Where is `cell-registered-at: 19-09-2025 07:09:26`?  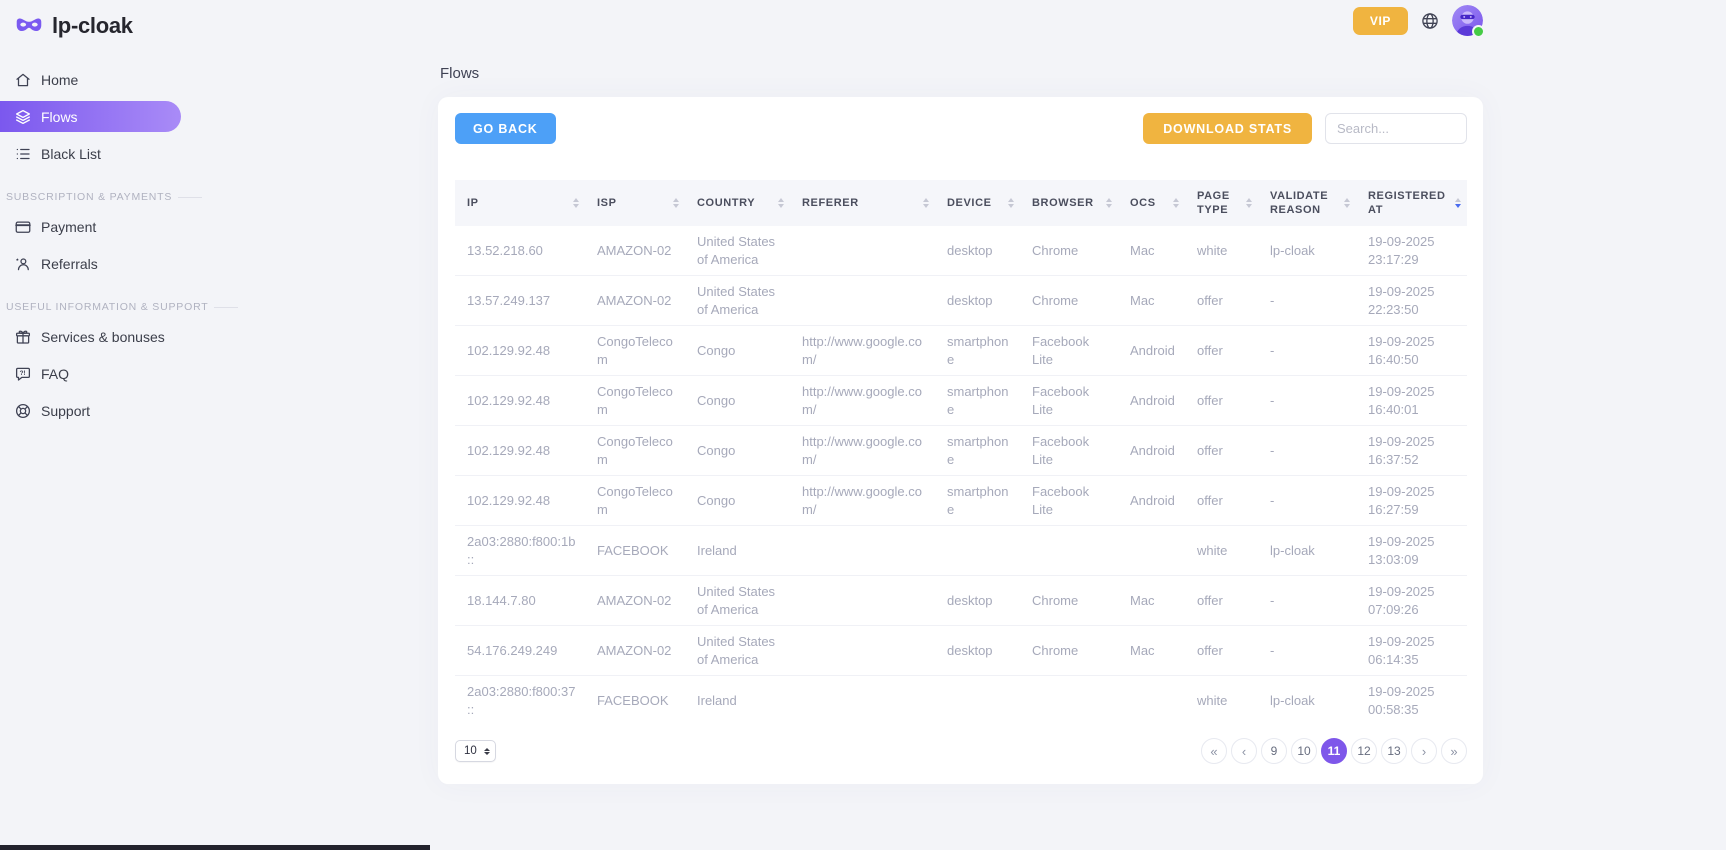
cell-registered-at: 19-09-2025 07:09:26 is located at coordinates (1411, 600).